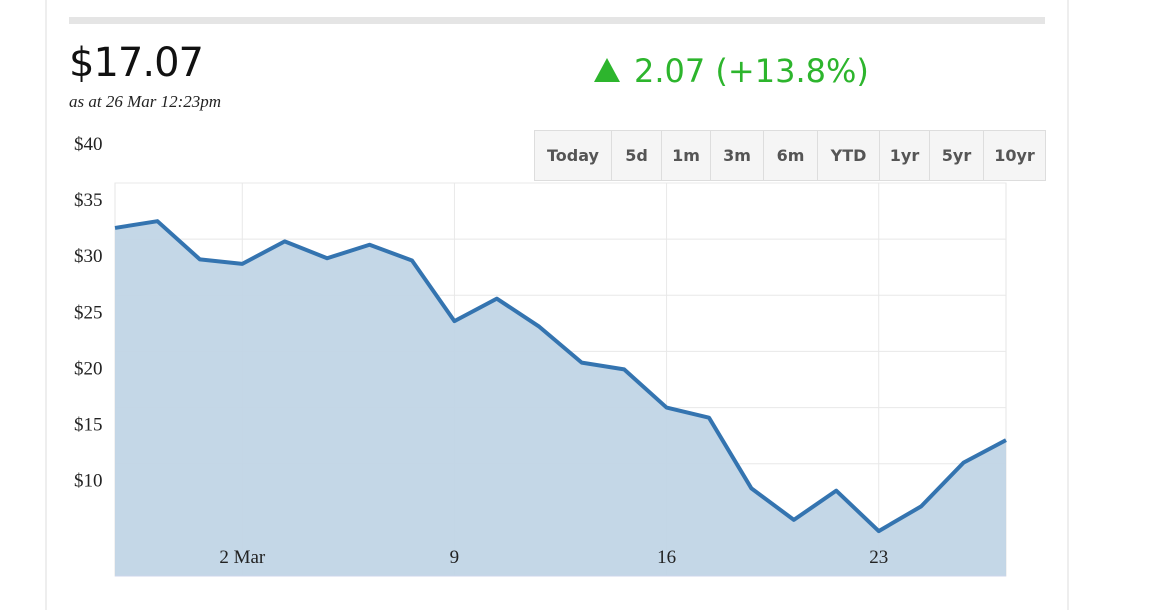 This screenshot has width=1150, height=610. Describe the element at coordinates (88, 312) in the screenshot. I see `y-tick-label: $25` at that location.